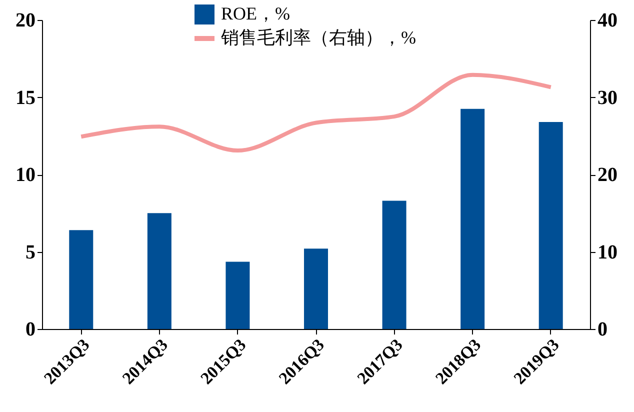 This screenshot has width=634, height=412. I want to click on y-tick-label: 5, so click(31, 252).